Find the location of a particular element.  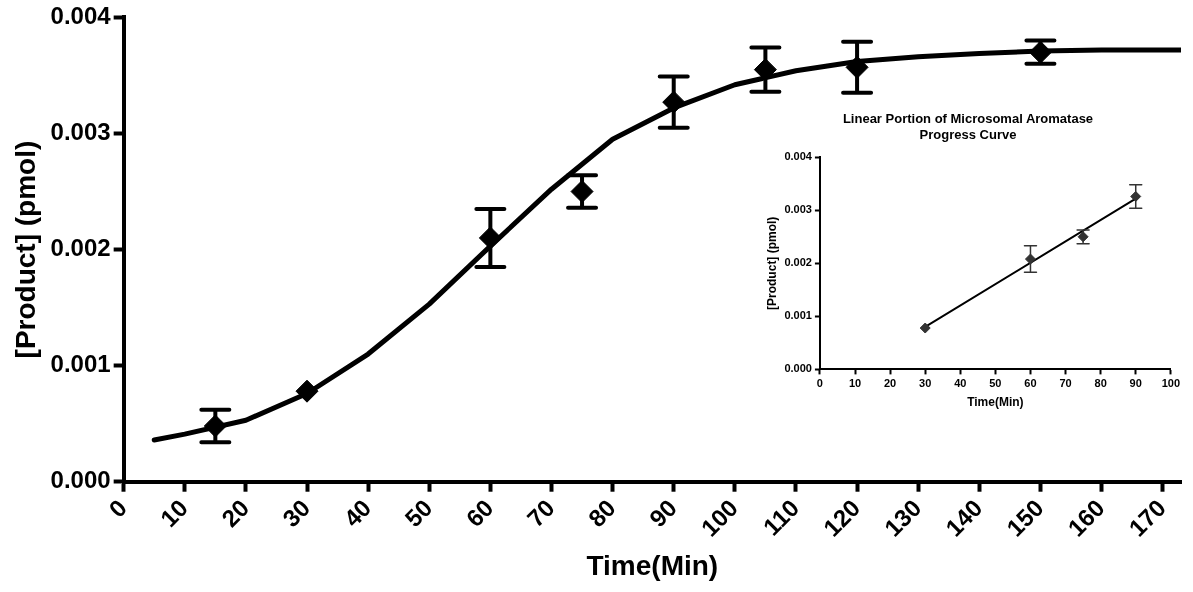

x-tick-label: 110 is located at coordinates (781, 517).